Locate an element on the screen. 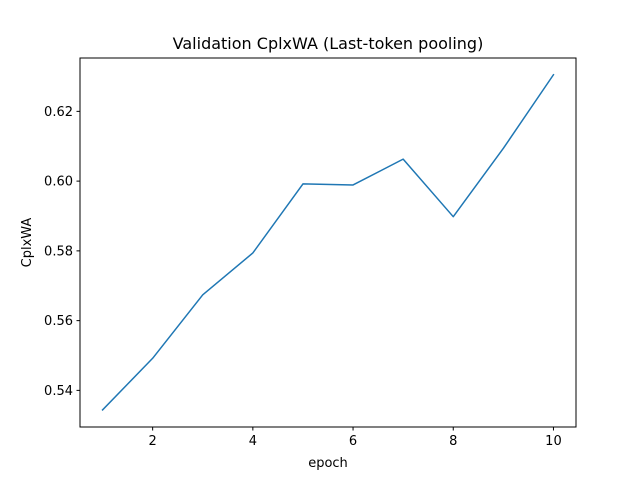 The height and width of the screenshot is (480, 640). x-tick-label: 8 is located at coordinates (453, 441).